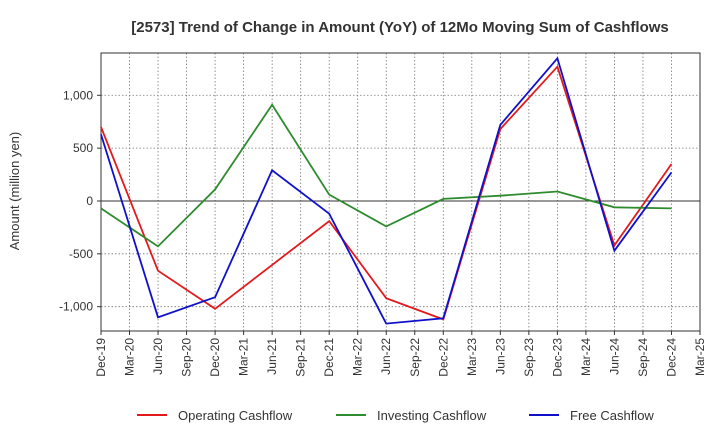 Image resolution: width=720 pixels, height=440 pixels. Describe the element at coordinates (83, 148) in the screenshot. I see `y-tick-label: 500` at that location.